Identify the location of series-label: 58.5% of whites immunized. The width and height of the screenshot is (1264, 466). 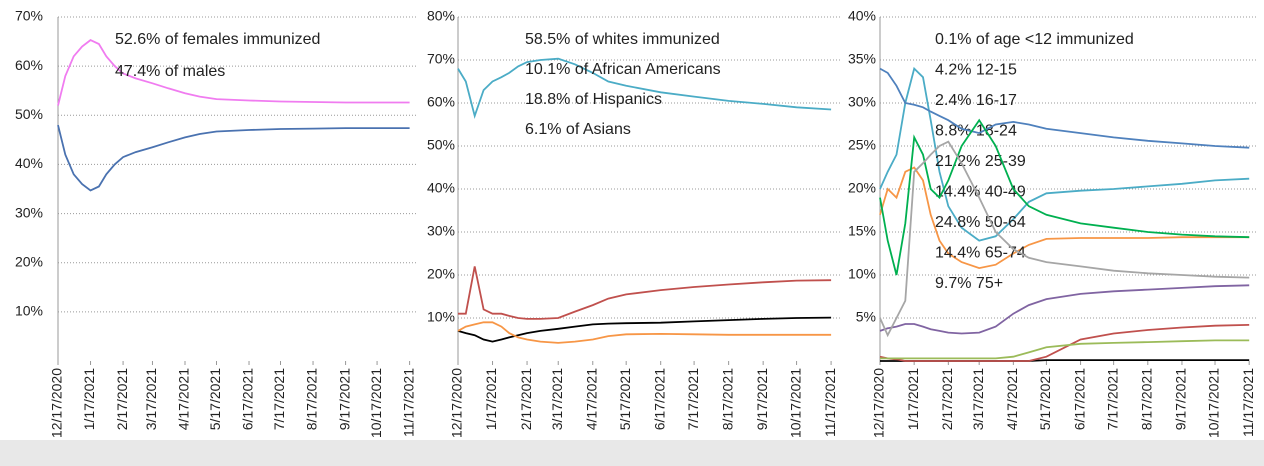
(622, 39).